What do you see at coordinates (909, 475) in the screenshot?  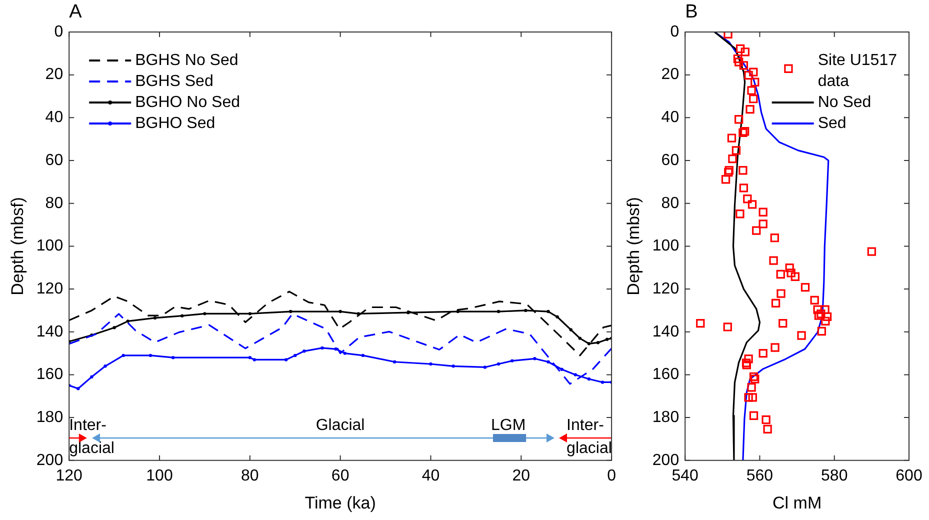 I see `x-tick-label: 600` at bounding box center [909, 475].